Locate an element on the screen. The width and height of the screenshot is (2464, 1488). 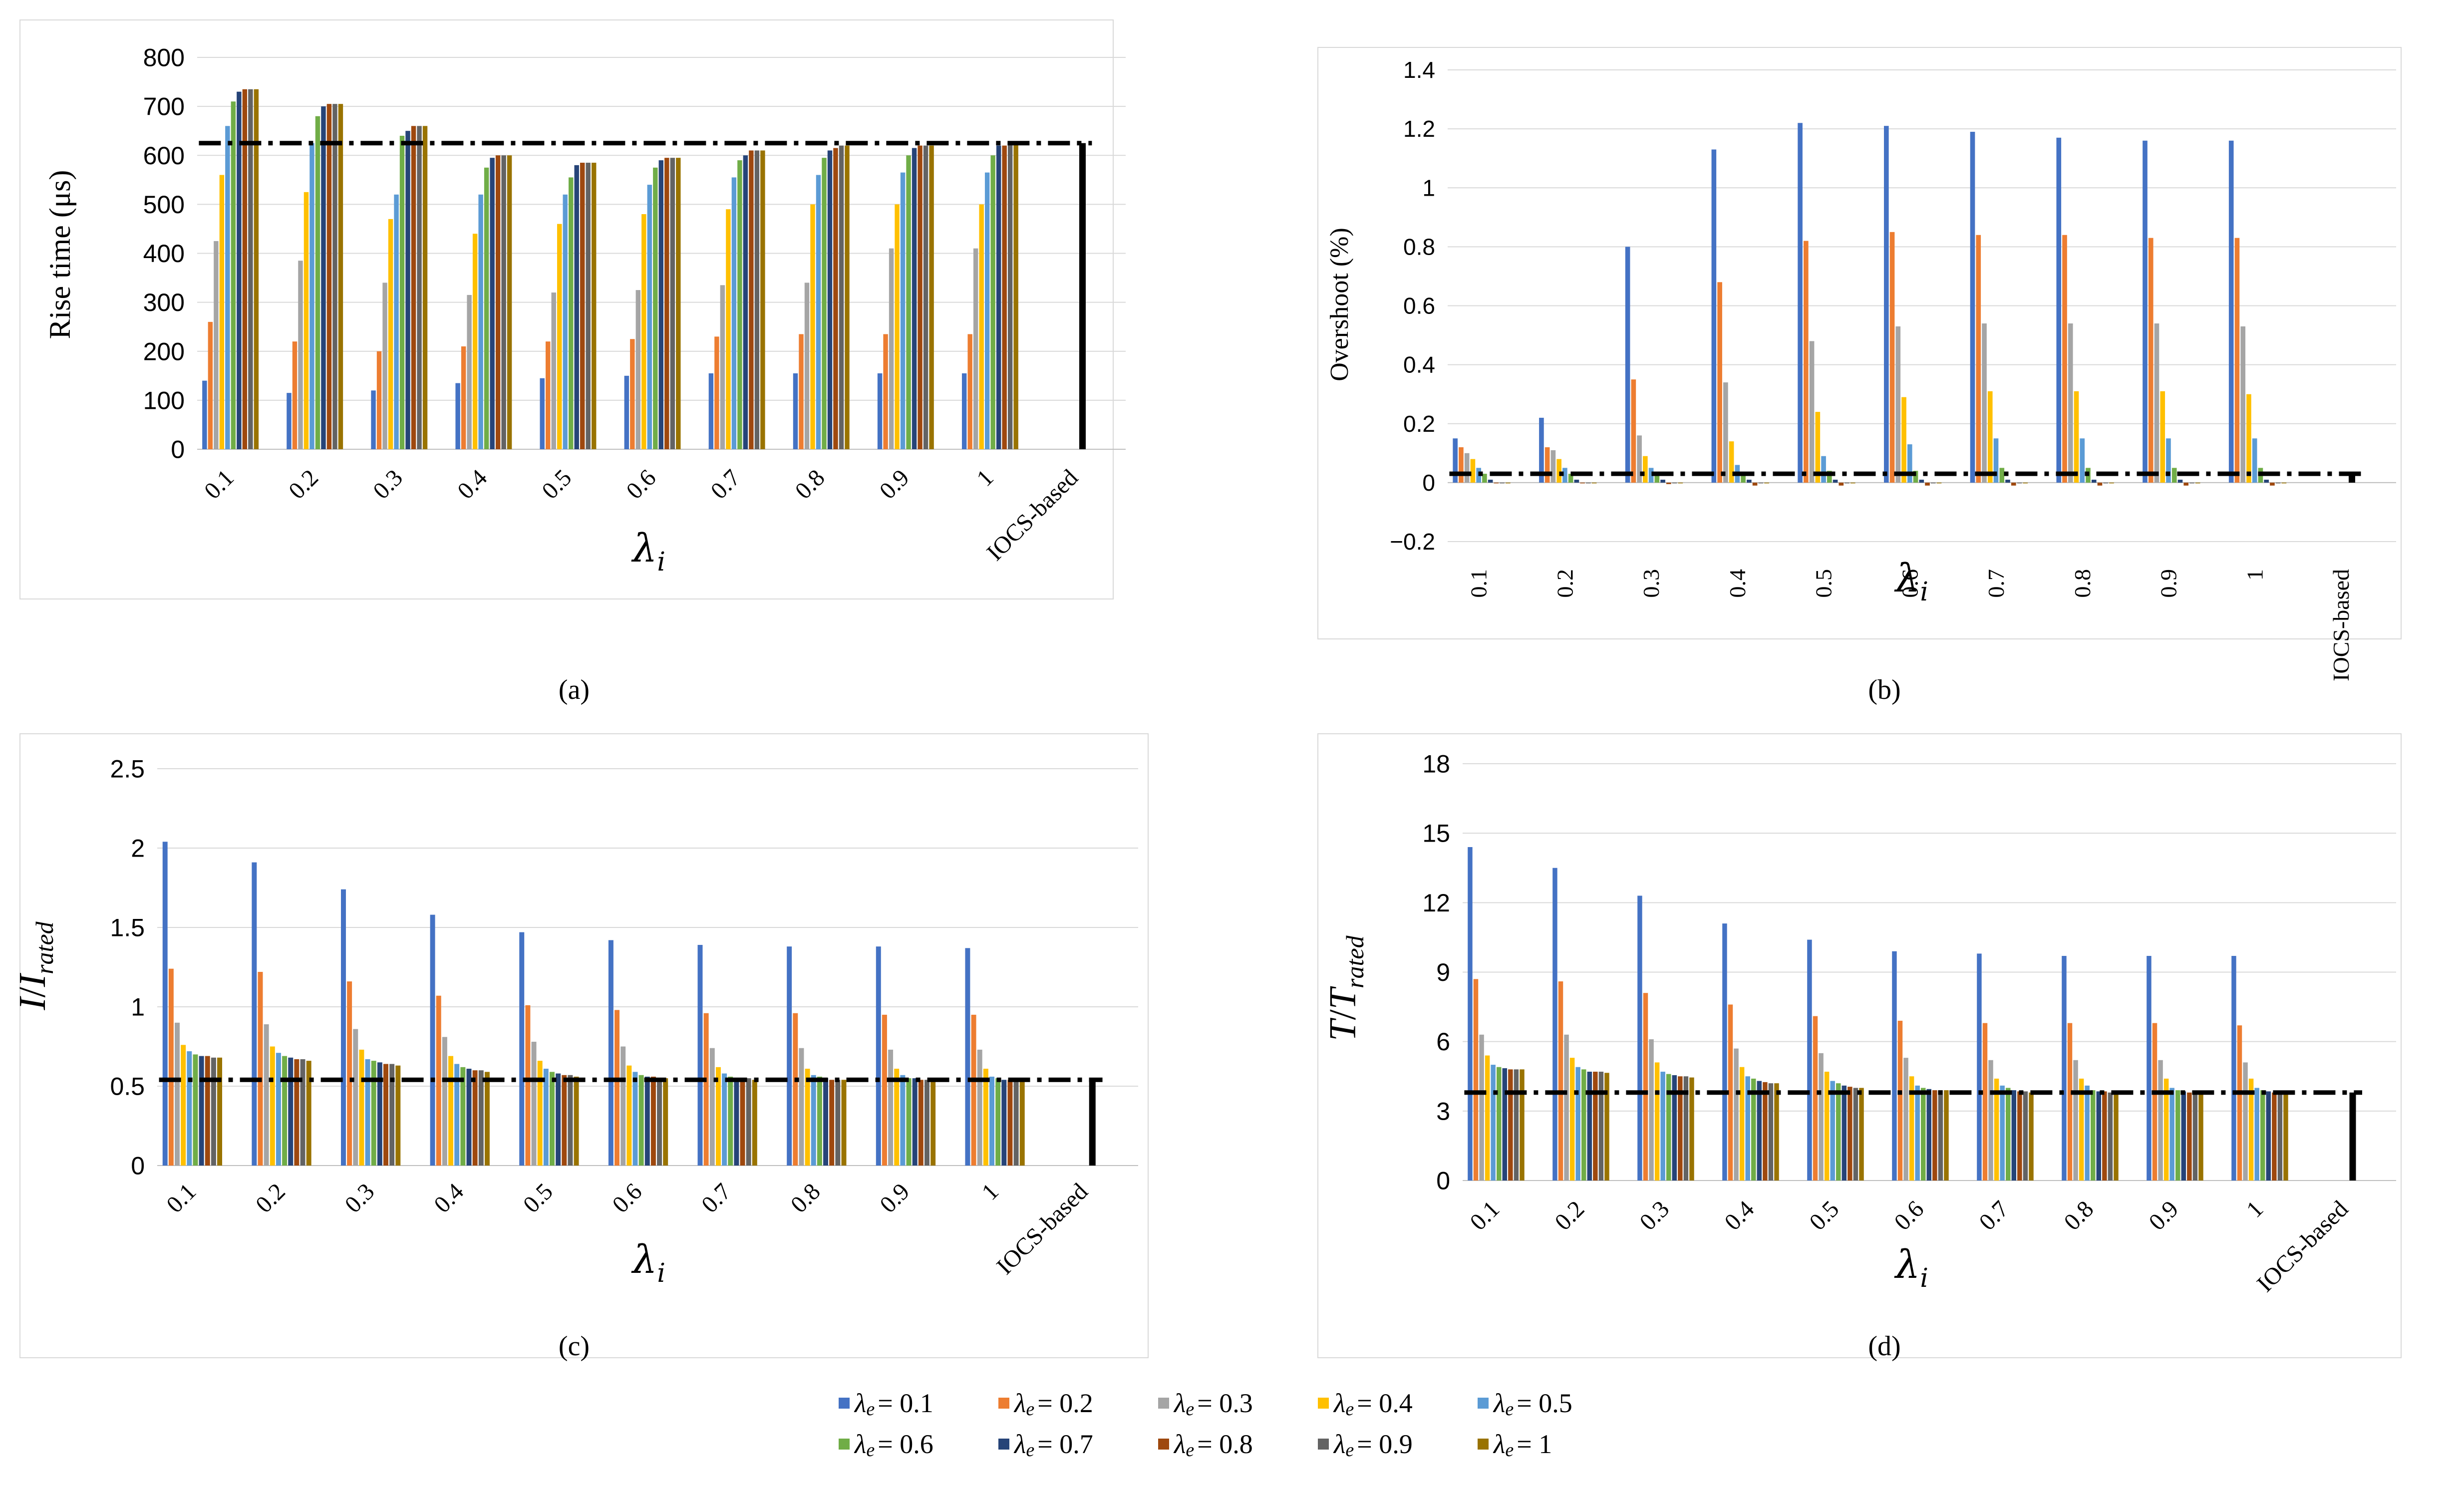
legend-label: = 0.3 is located at coordinates (1225, 1403).